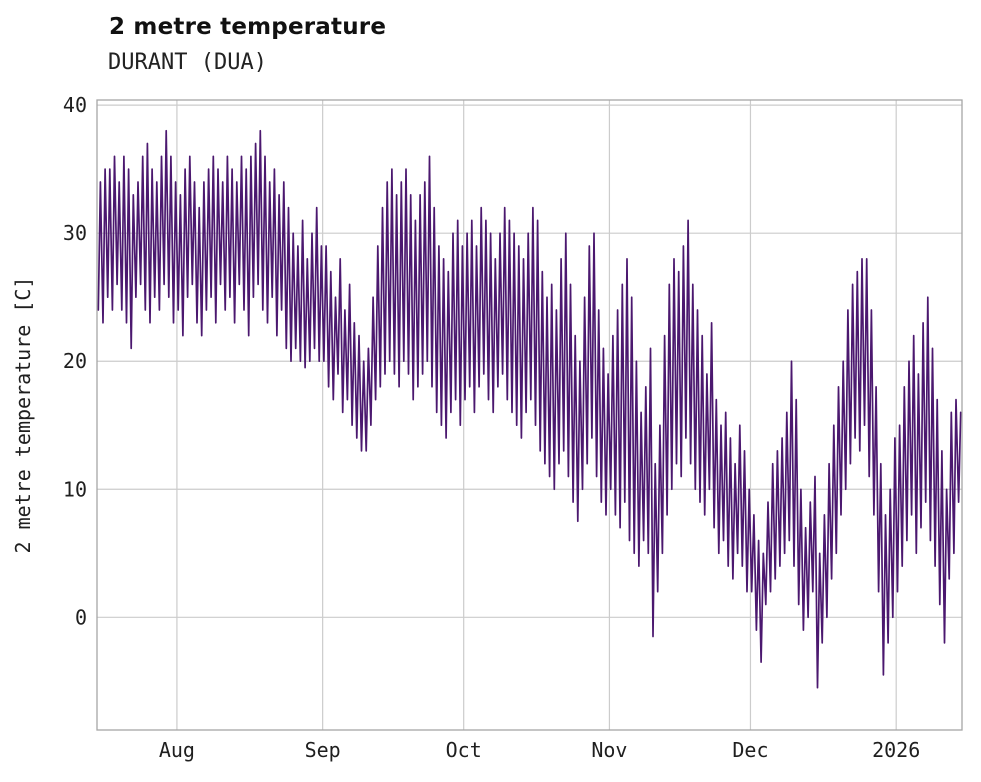  Describe the element at coordinates (464, 750) in the screenshot. I see `x-tick-label: Oct` at that location.